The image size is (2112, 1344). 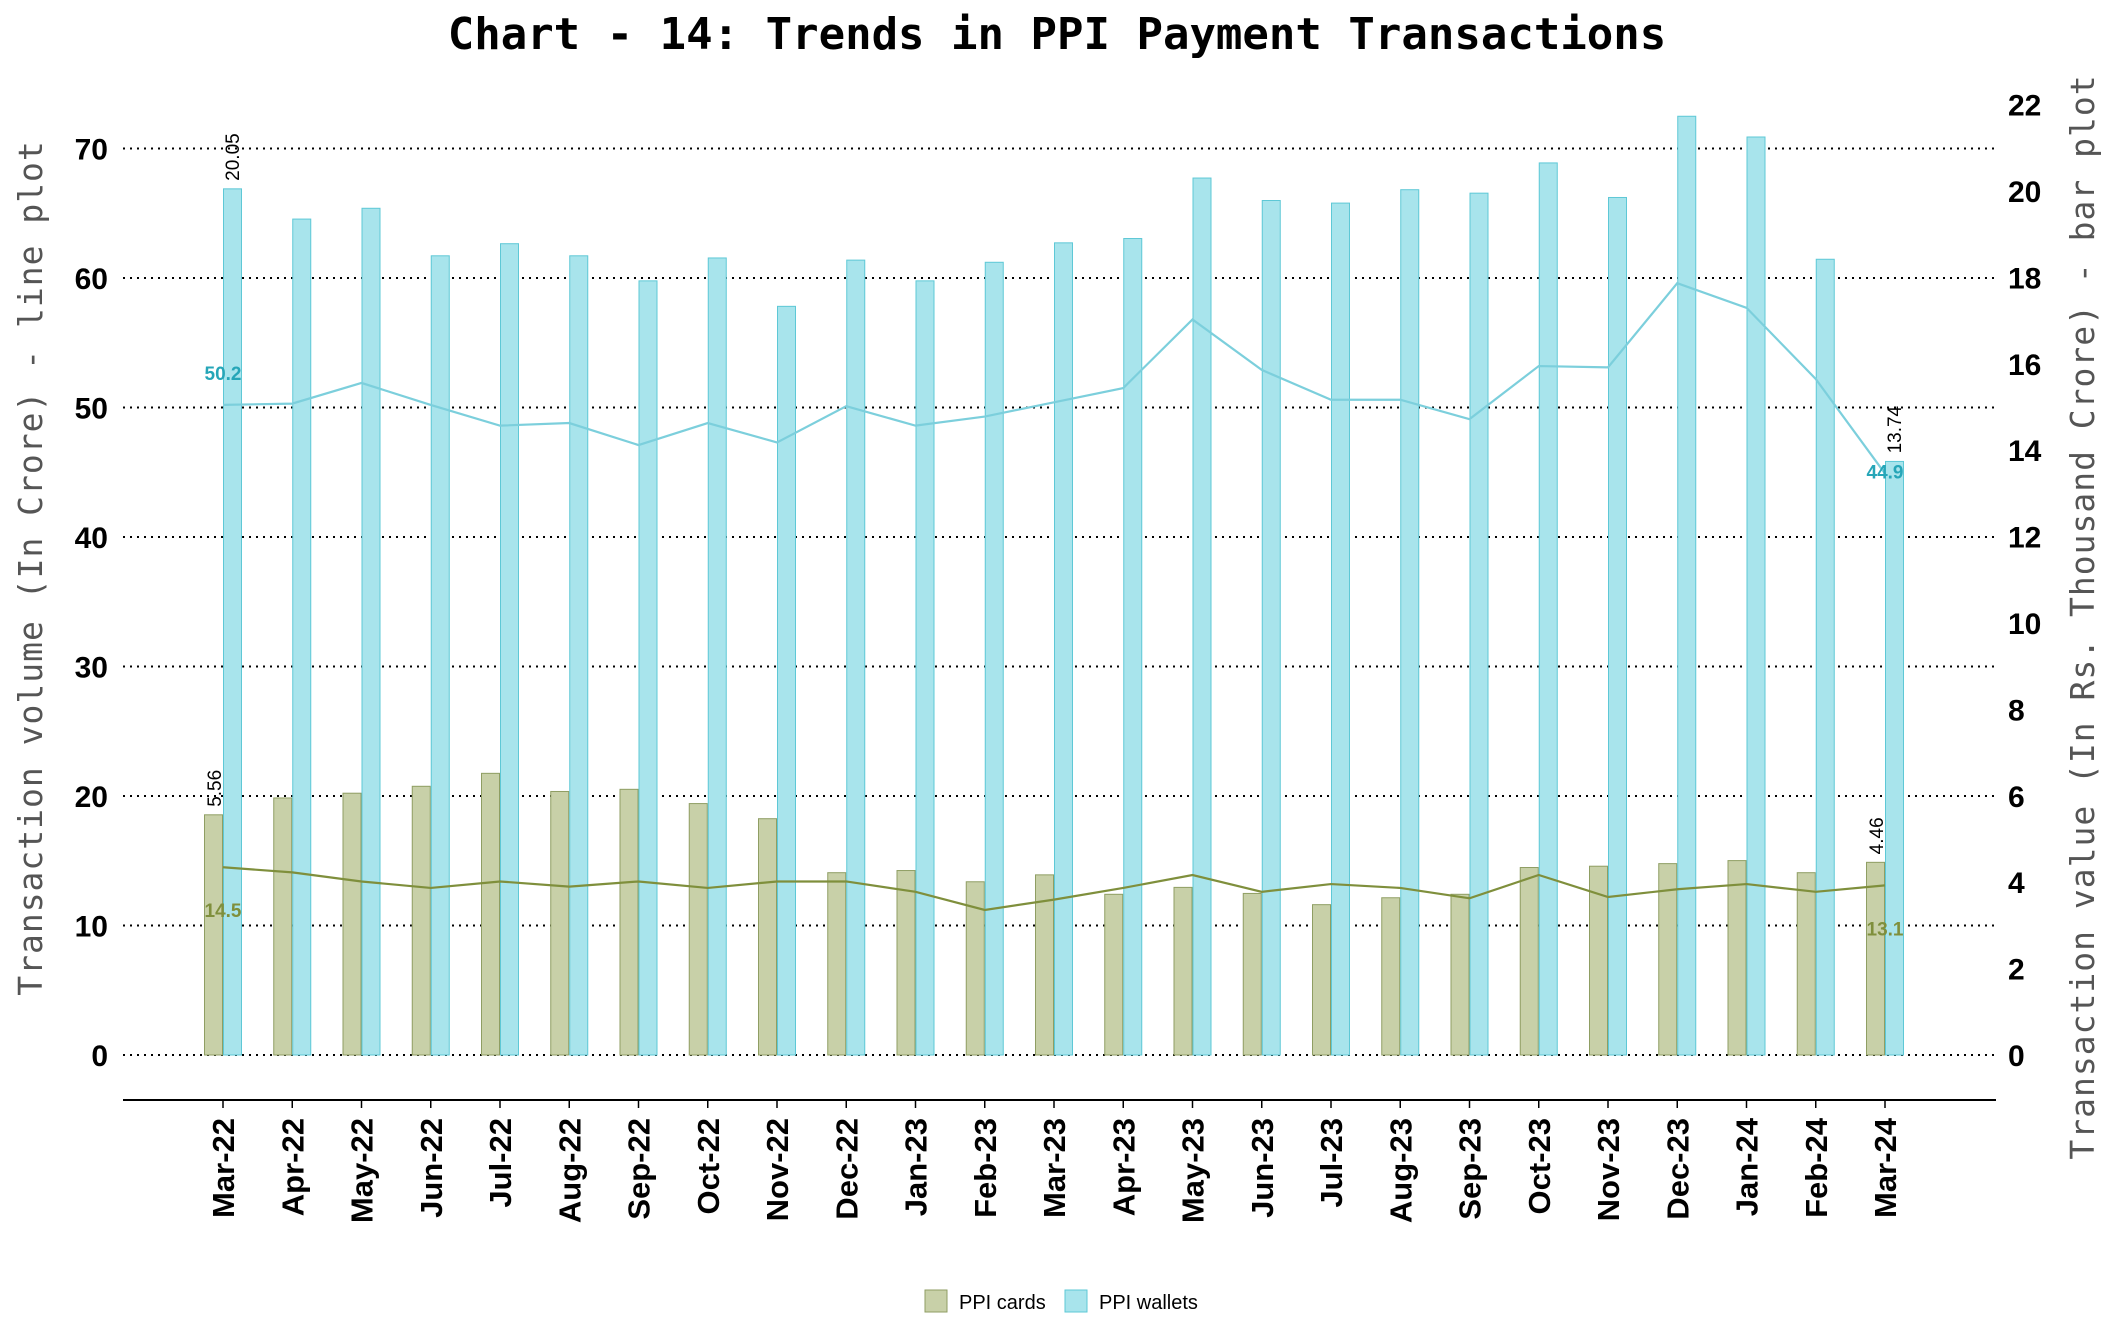 What do you see at coordinates (1262, 1168) in the screenshot?
I see `x-tick-label: Jun-23` at bounding box center [1262, 1168].